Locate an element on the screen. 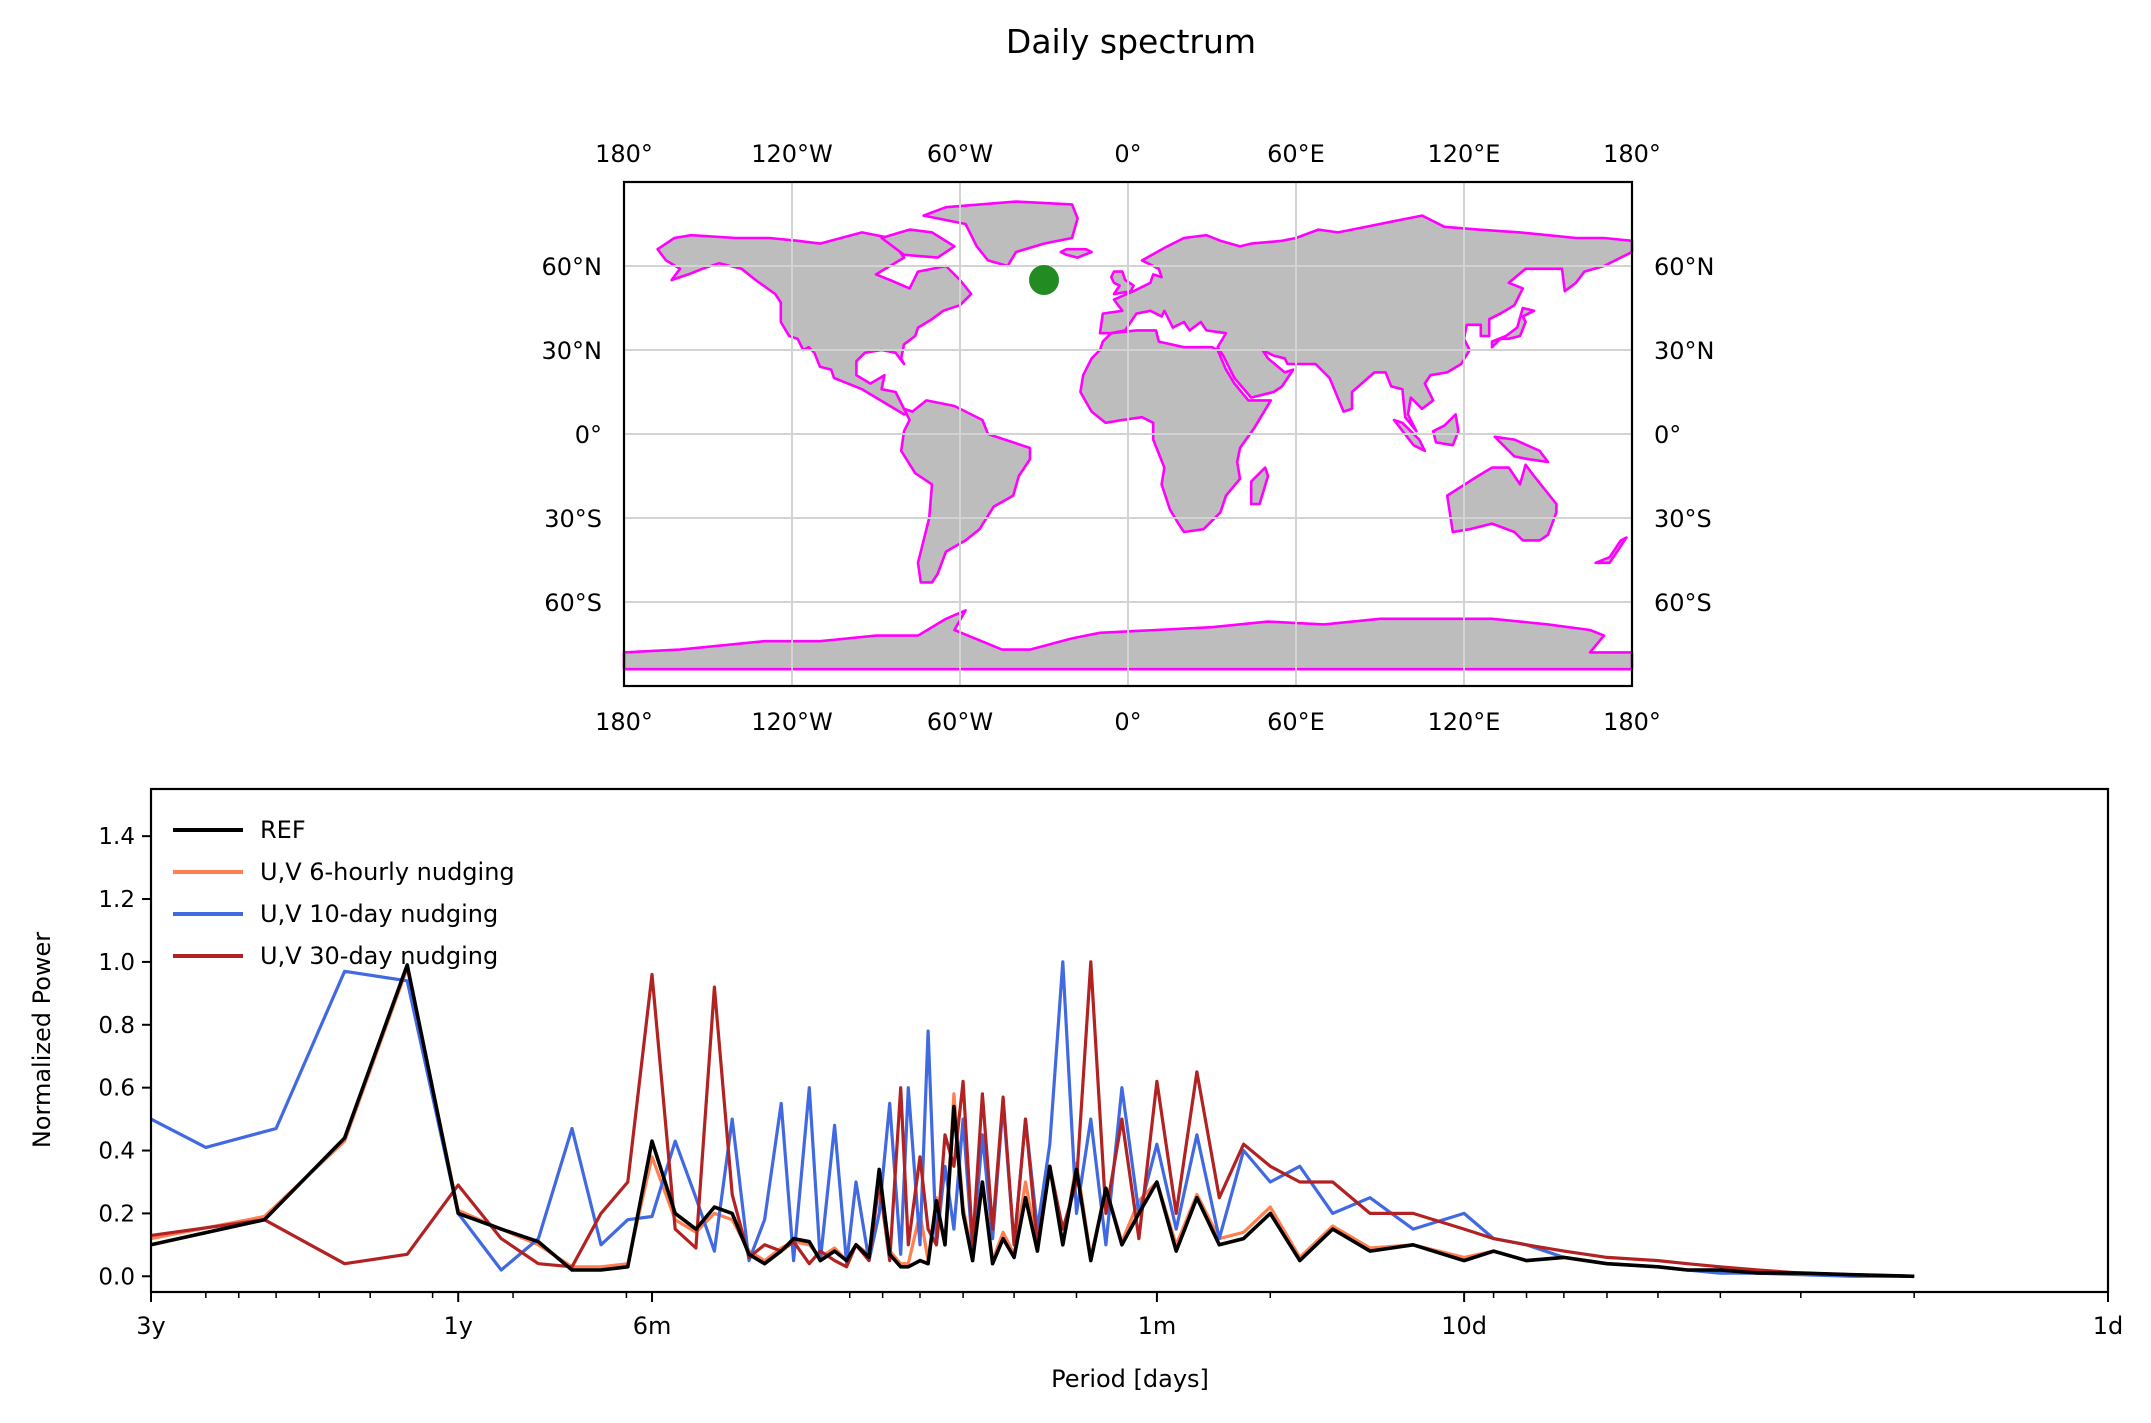 The image size is (2151, 1423). x-tick-label: 6m is located at coordinates (652, 1326).